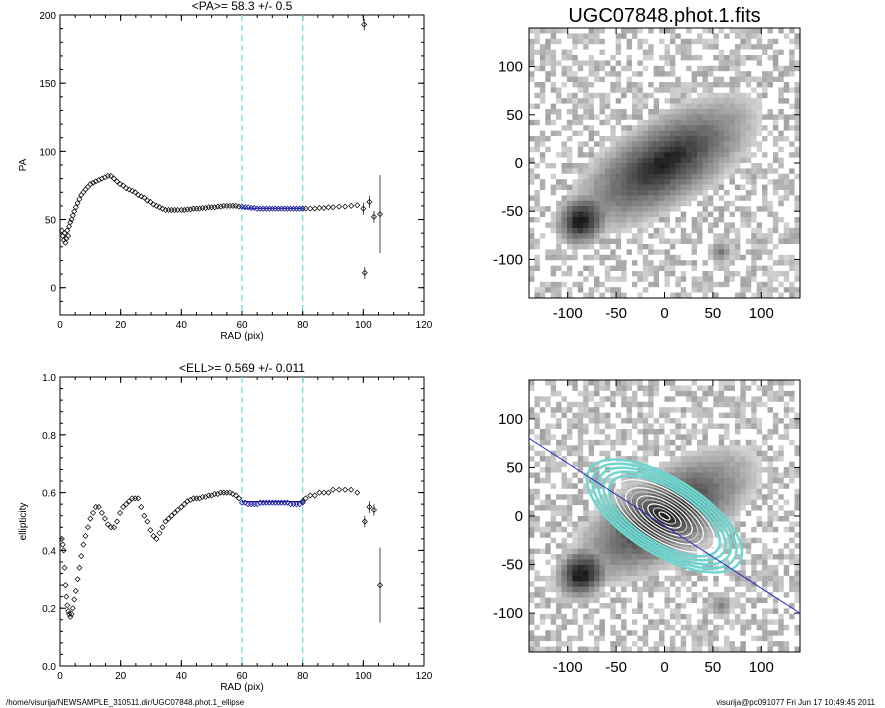 The width and height of the screenshot is (885, 708). What do you see at coordinates (182, 325) in the screenshot?
I see `x-tick-label: 40` at bounding box center [182, 325].